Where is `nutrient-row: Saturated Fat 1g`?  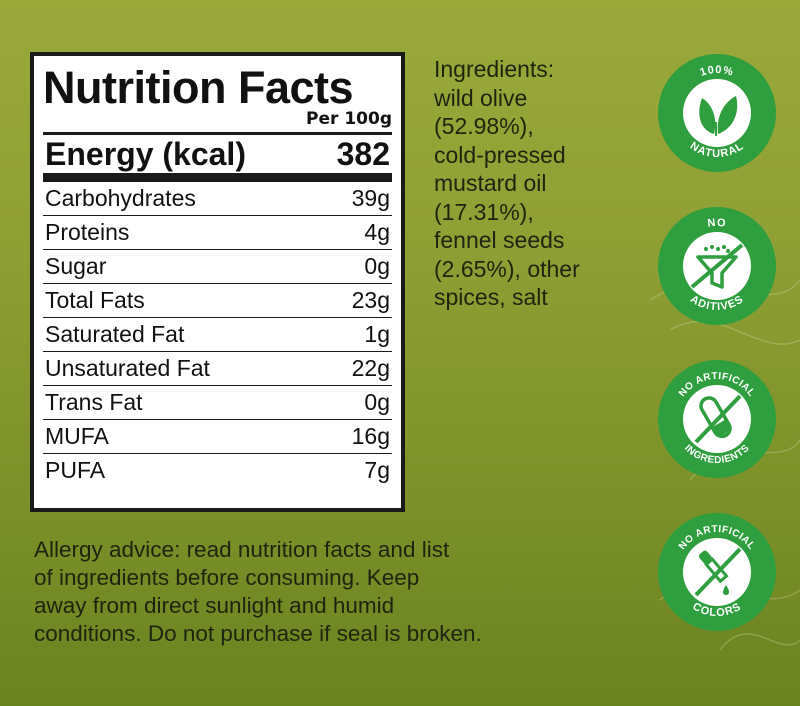 nutrient-row: Saturated Fat 1g is located at coordinates (217, 335).